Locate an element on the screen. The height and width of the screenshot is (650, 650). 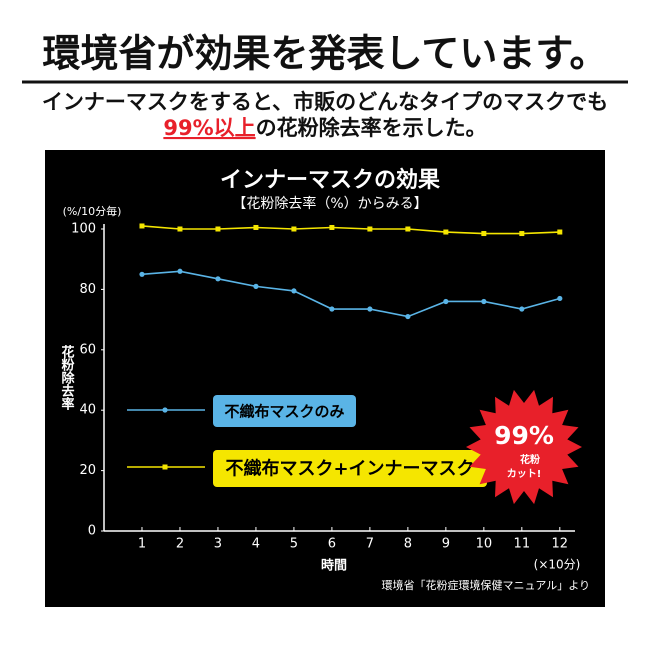
badge-line: 花粉 is located at coordinates (530, 459).